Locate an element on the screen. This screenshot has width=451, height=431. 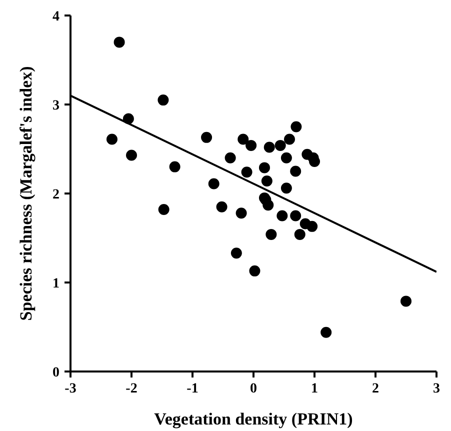
x-tick-label: -1 is located at coordinates (192, 389).